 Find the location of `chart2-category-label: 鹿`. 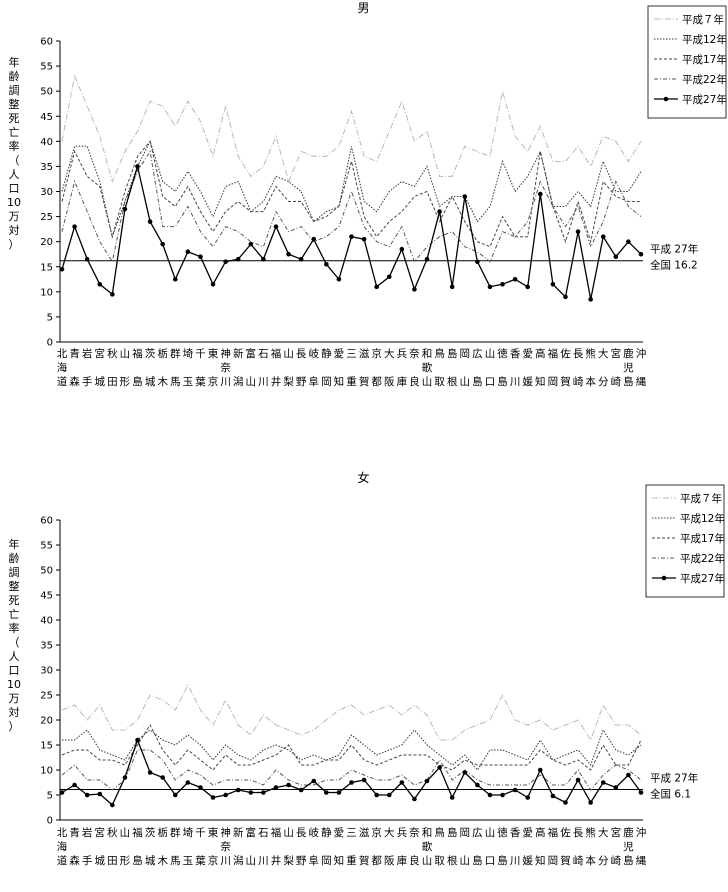

chart2-category-label: 鹿 is located at coordinates (628, 832).